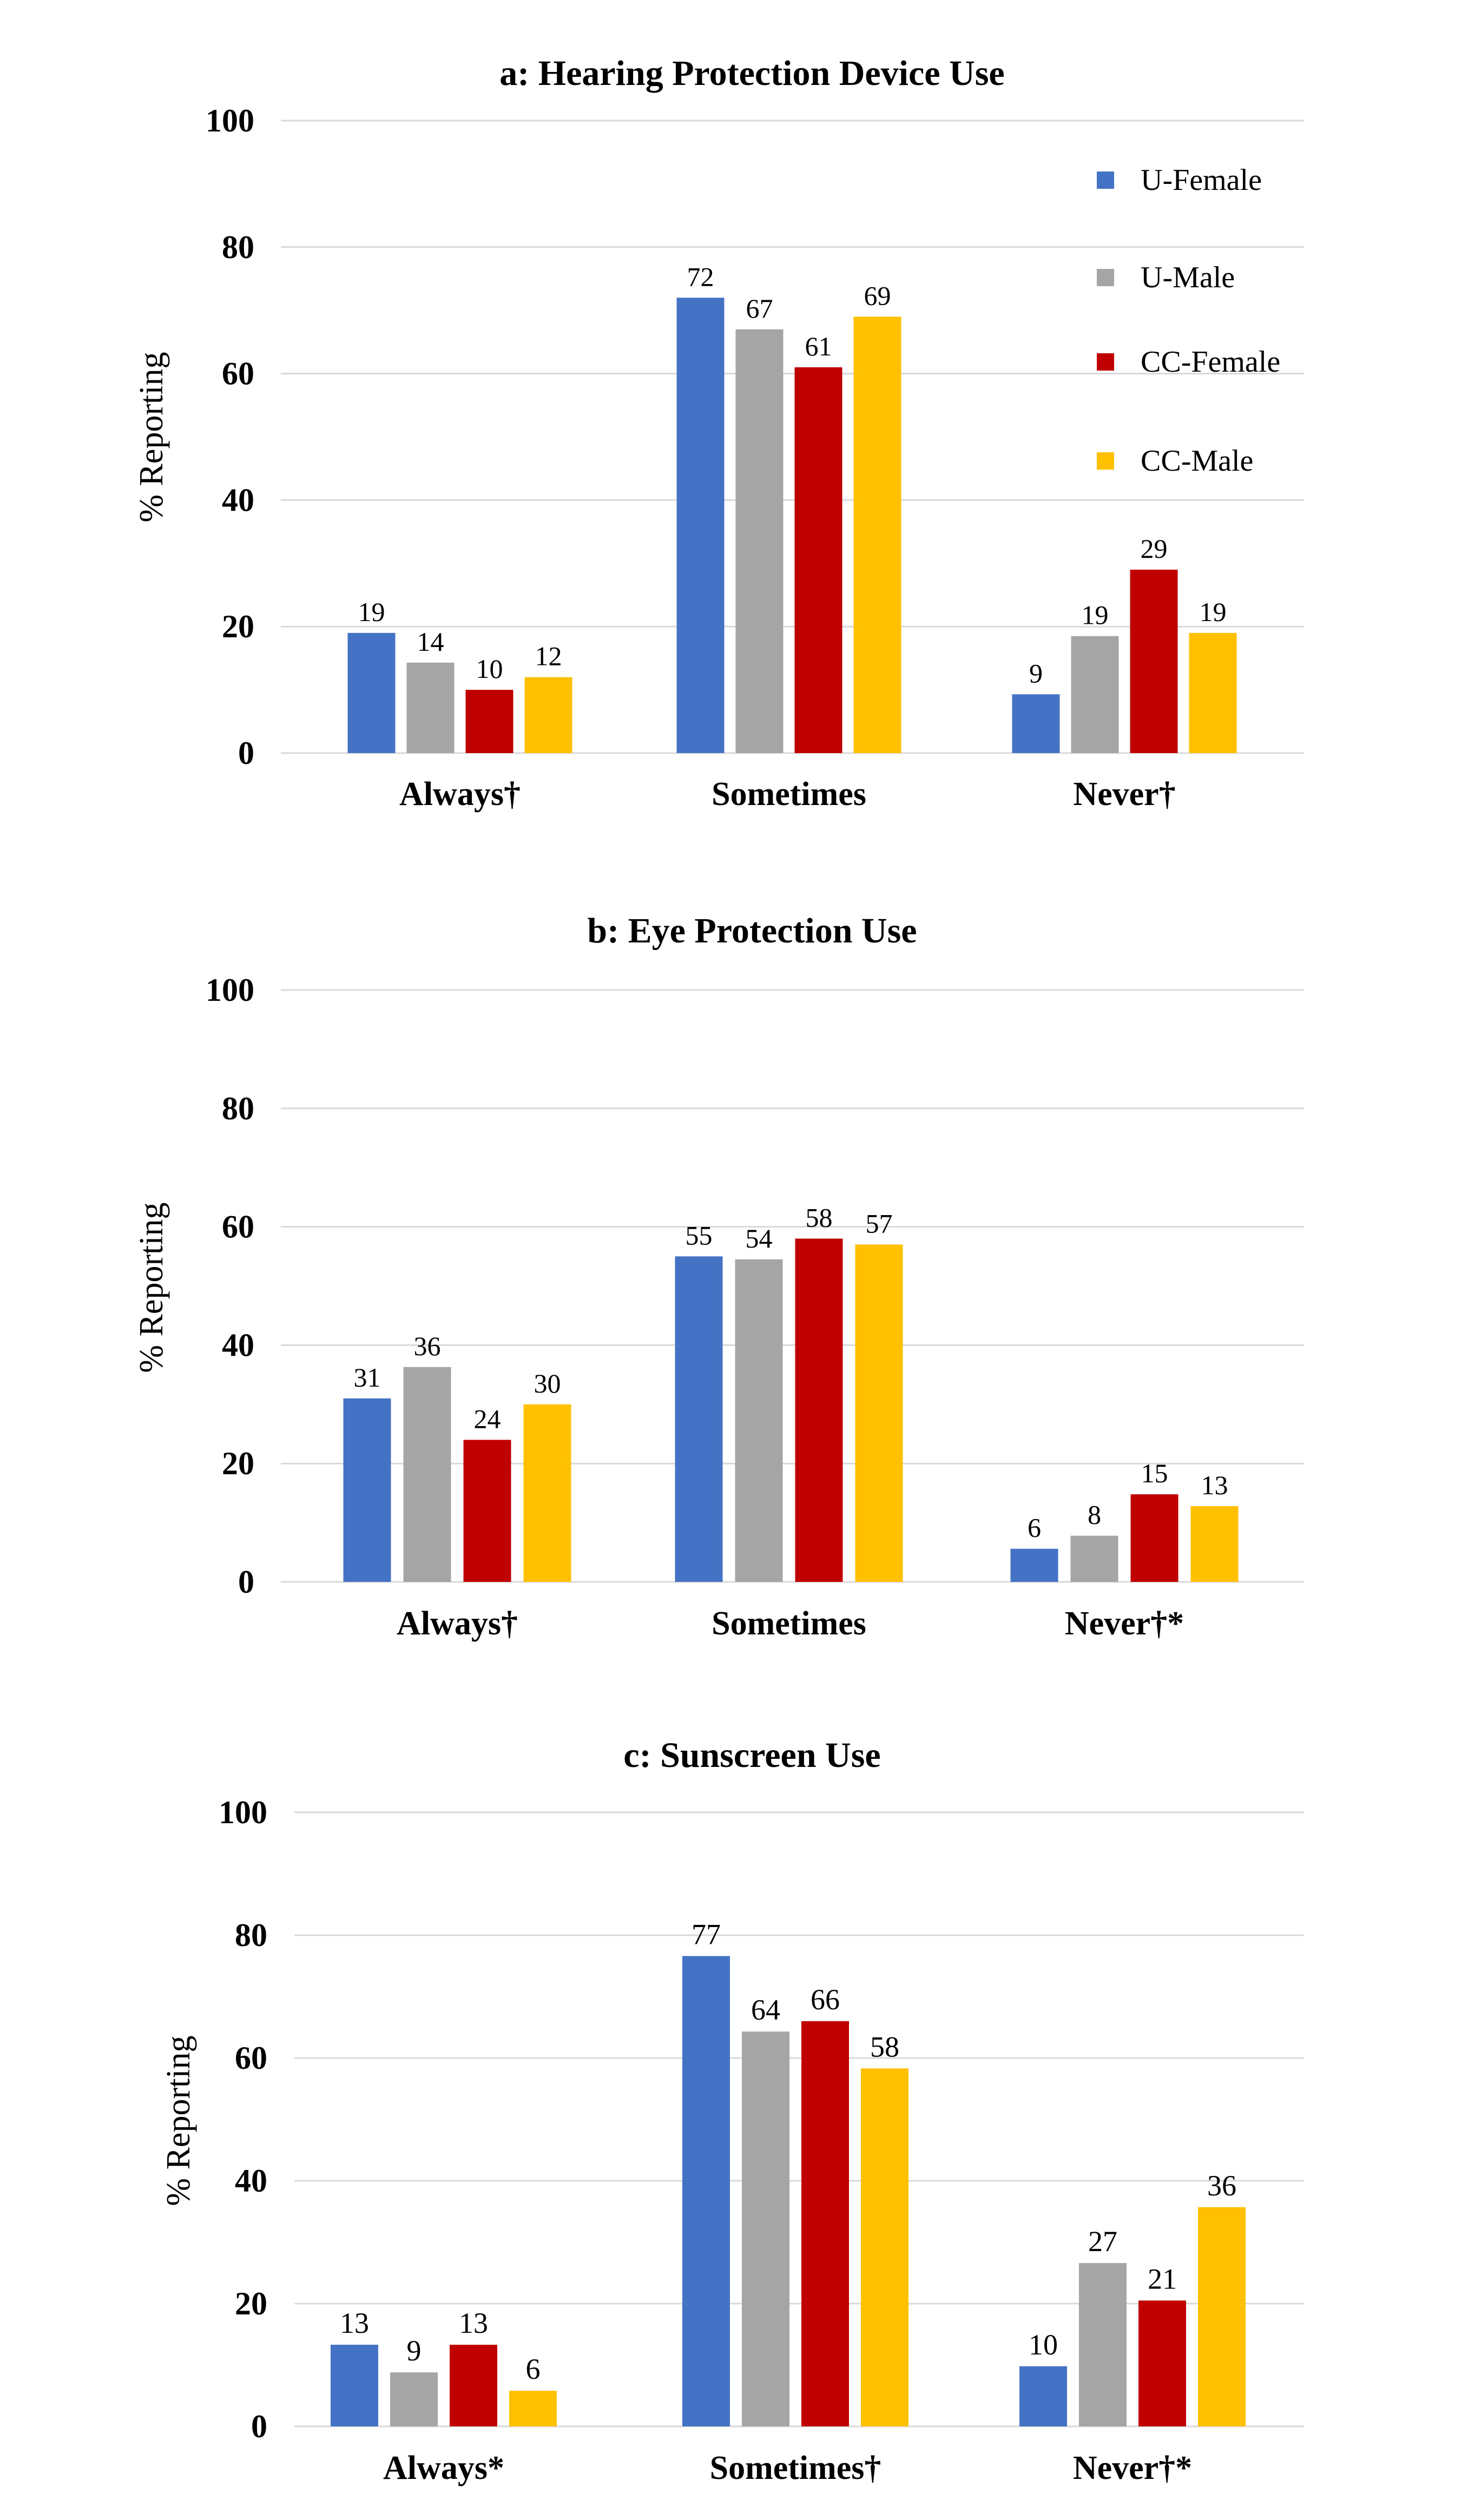  Describe the element at coordinates (1211, 362) in the screenshot. I see `legend-label: CC-Female` at that location.